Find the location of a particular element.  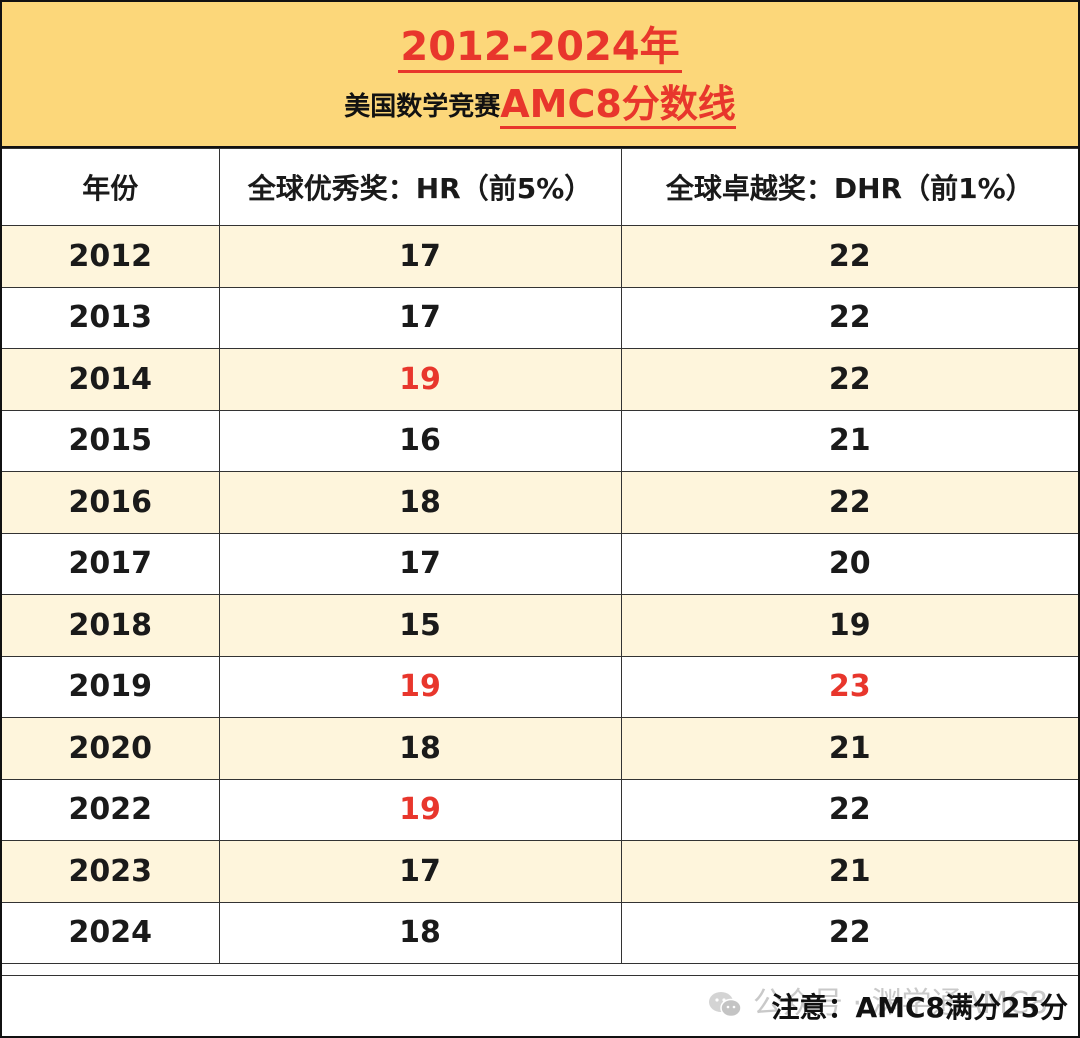

hr-cell: 16 is located at coordinates (420, 440).